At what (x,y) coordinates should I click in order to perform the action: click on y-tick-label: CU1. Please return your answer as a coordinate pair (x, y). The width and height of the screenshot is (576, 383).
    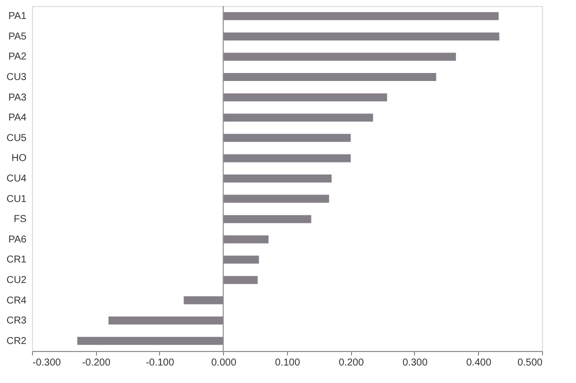
    Looking at the image, I should click on (16, 199).